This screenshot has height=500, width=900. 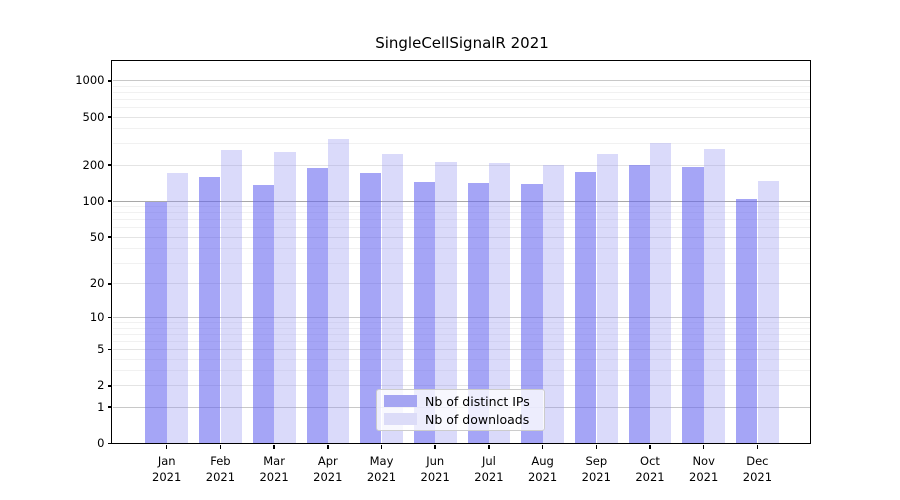 I want to click on y-axis-tick-label: 2, so click(x=101, y=385).